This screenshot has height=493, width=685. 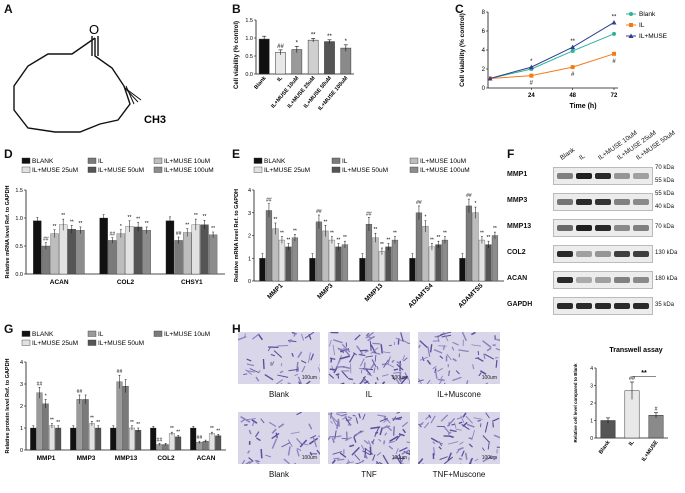 I want to click on panel-label-c: C, so click(x=459, y=9).